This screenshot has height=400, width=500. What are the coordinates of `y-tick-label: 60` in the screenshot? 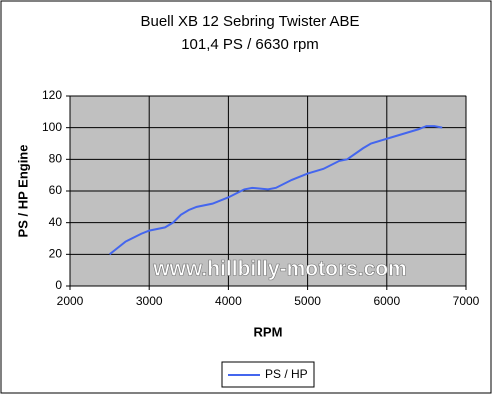 It's located at (56, 190).